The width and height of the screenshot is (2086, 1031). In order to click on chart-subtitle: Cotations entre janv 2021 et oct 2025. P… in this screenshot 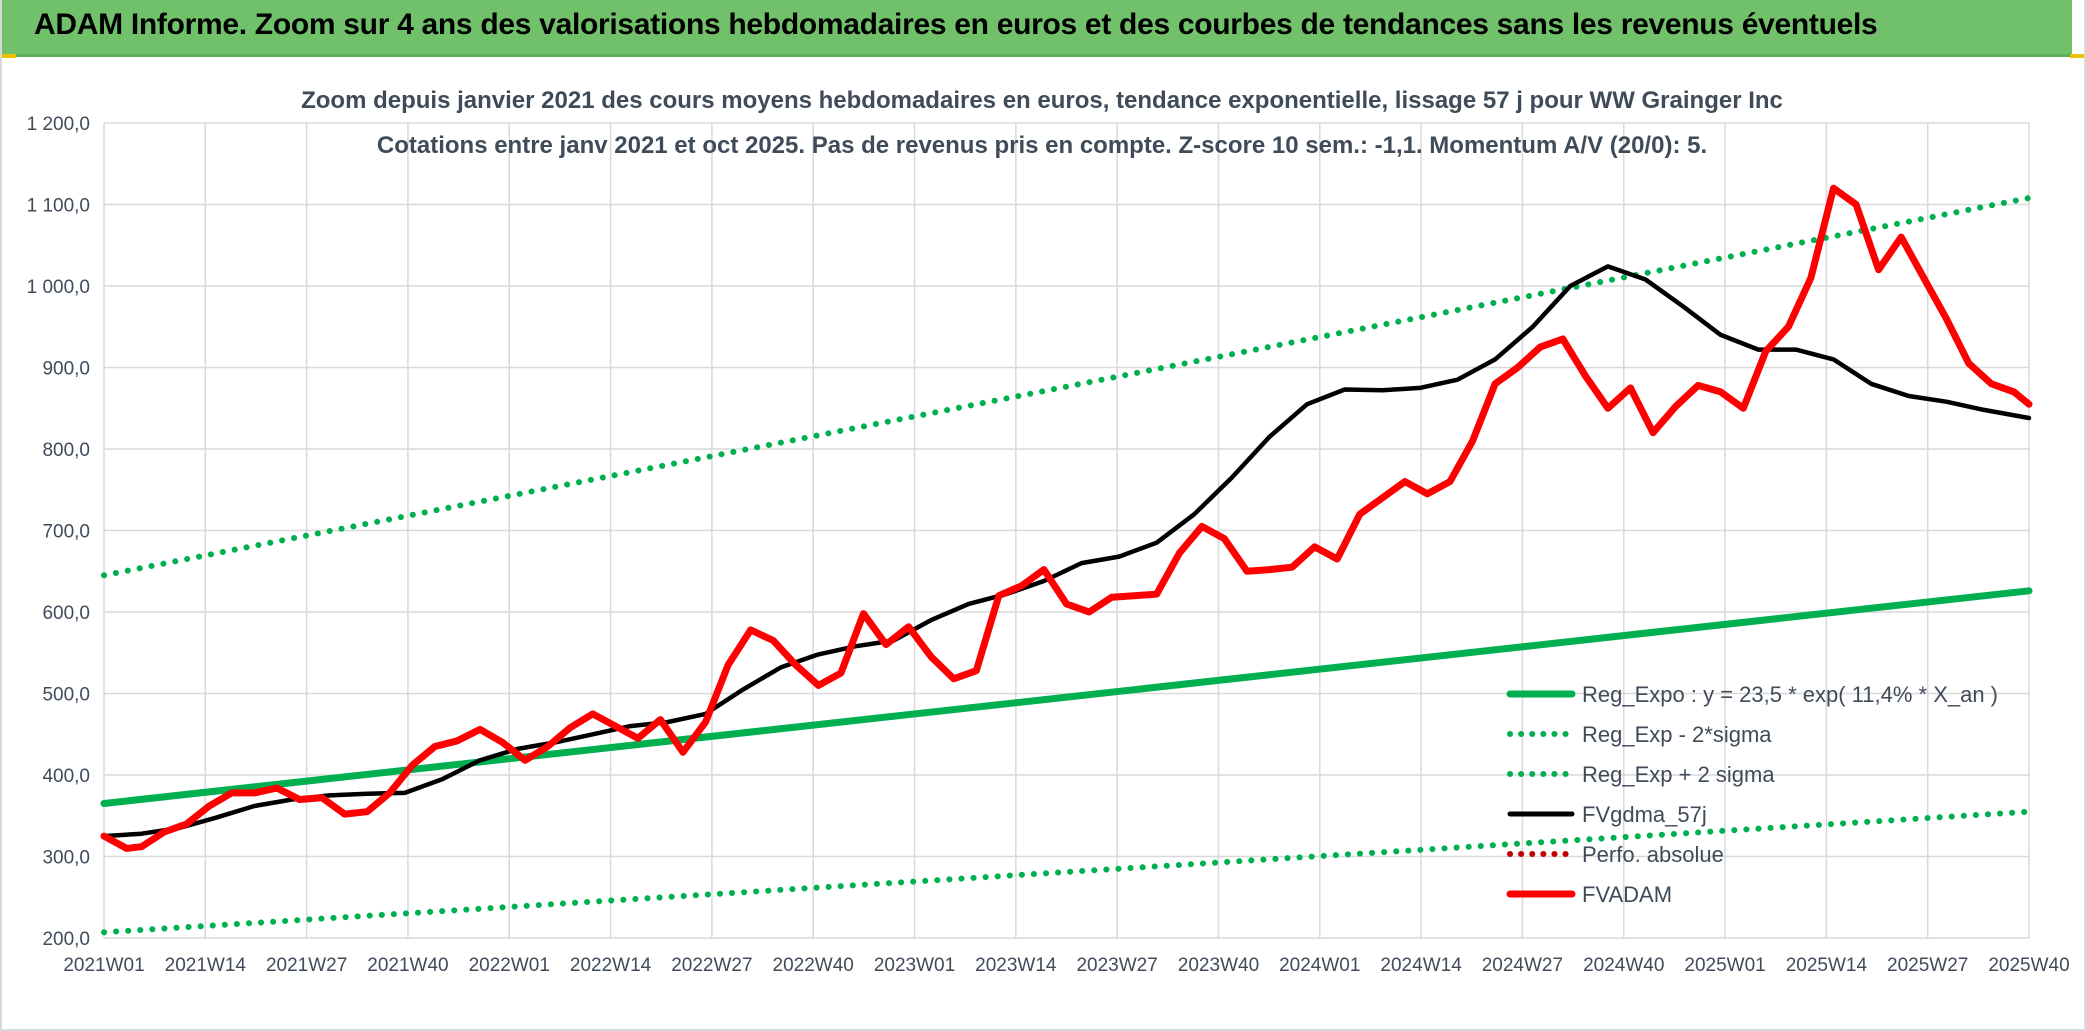, I will do `click(1042, 145)`.